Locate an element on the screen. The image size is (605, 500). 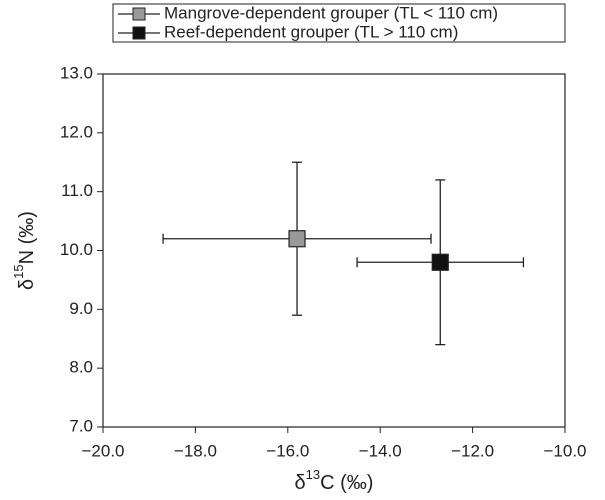
legend-label: Mangrove-dependent grouper (TL < 110 cm) is located at coordinates (331, 12).